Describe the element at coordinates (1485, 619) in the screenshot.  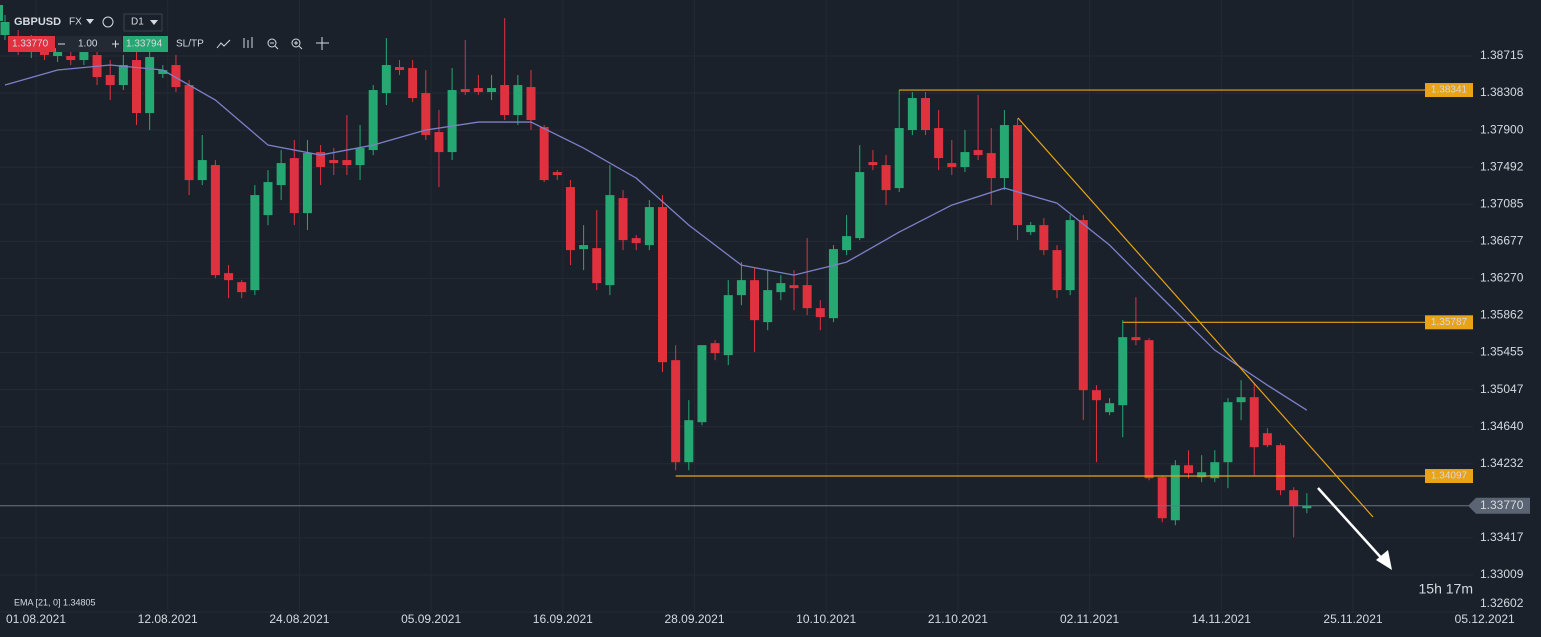
I see `x-tick-label: 05.12.2021` at that location.